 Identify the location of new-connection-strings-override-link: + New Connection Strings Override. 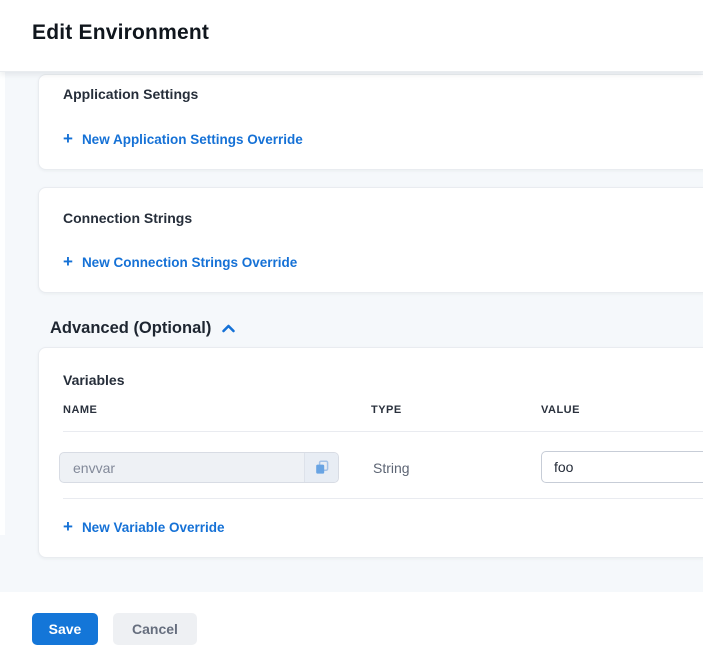
(180, 261).